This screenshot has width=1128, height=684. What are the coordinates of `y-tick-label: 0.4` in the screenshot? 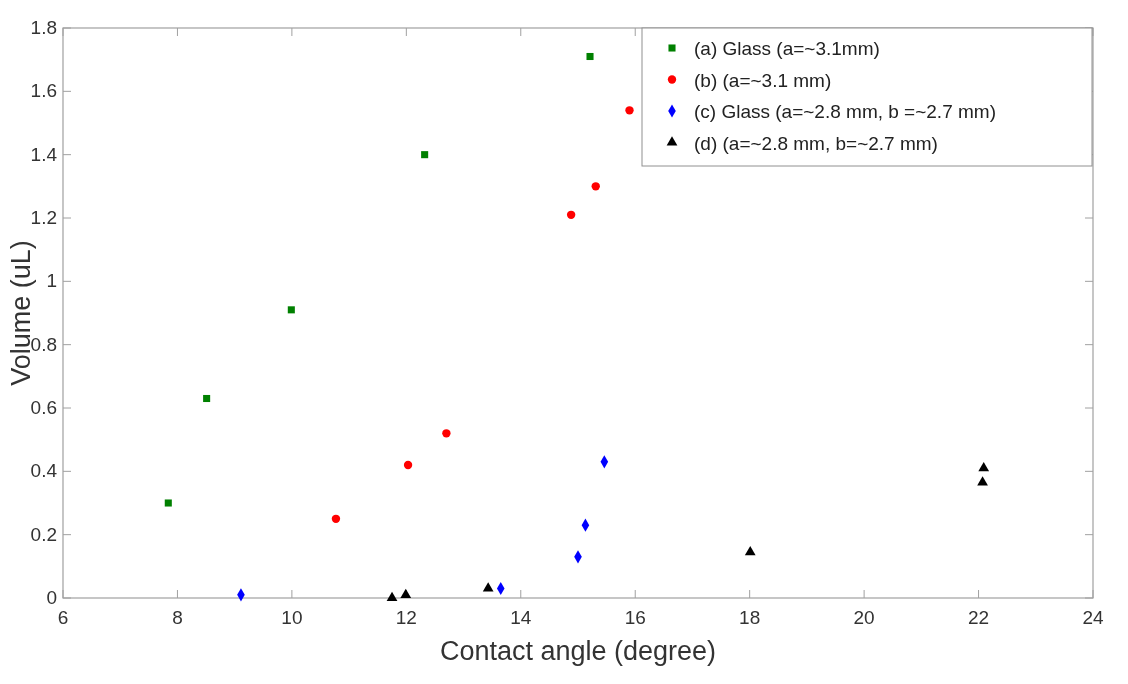 It's located at (44, 471).